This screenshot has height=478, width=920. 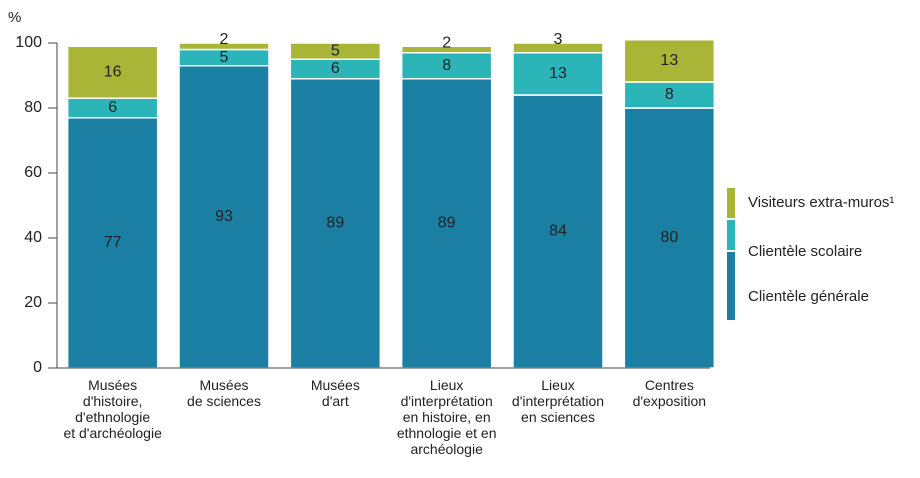 I want to click on y-tick-label: 100, so click(x=28, y=42).